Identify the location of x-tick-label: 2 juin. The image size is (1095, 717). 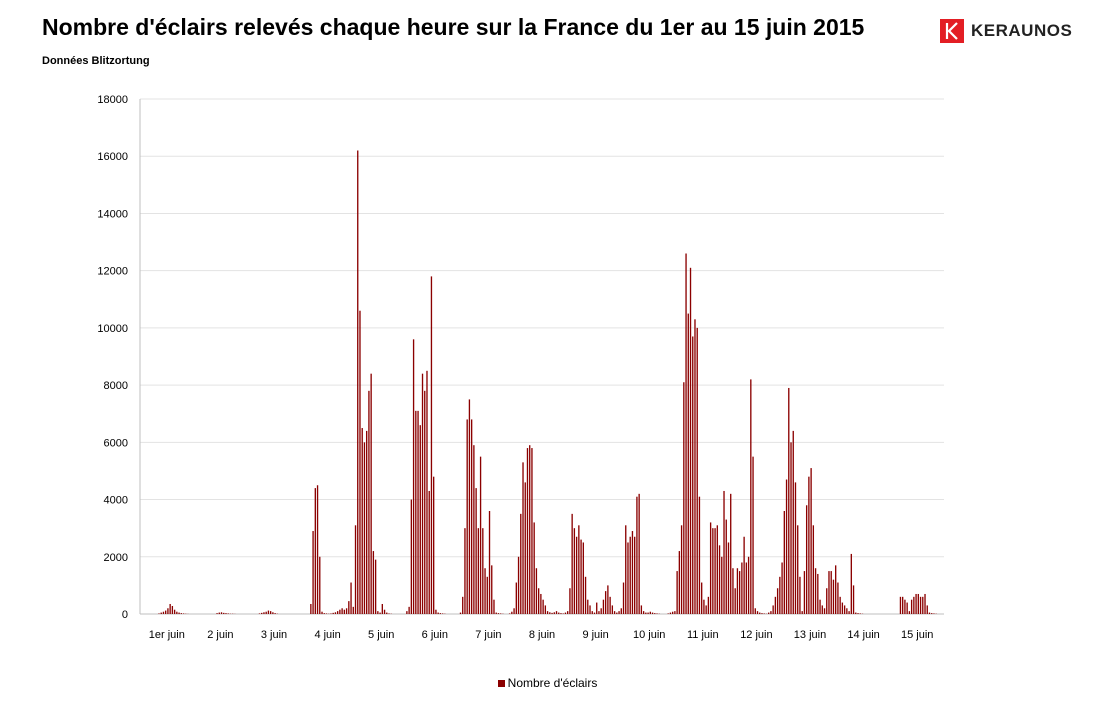
(220, 635).